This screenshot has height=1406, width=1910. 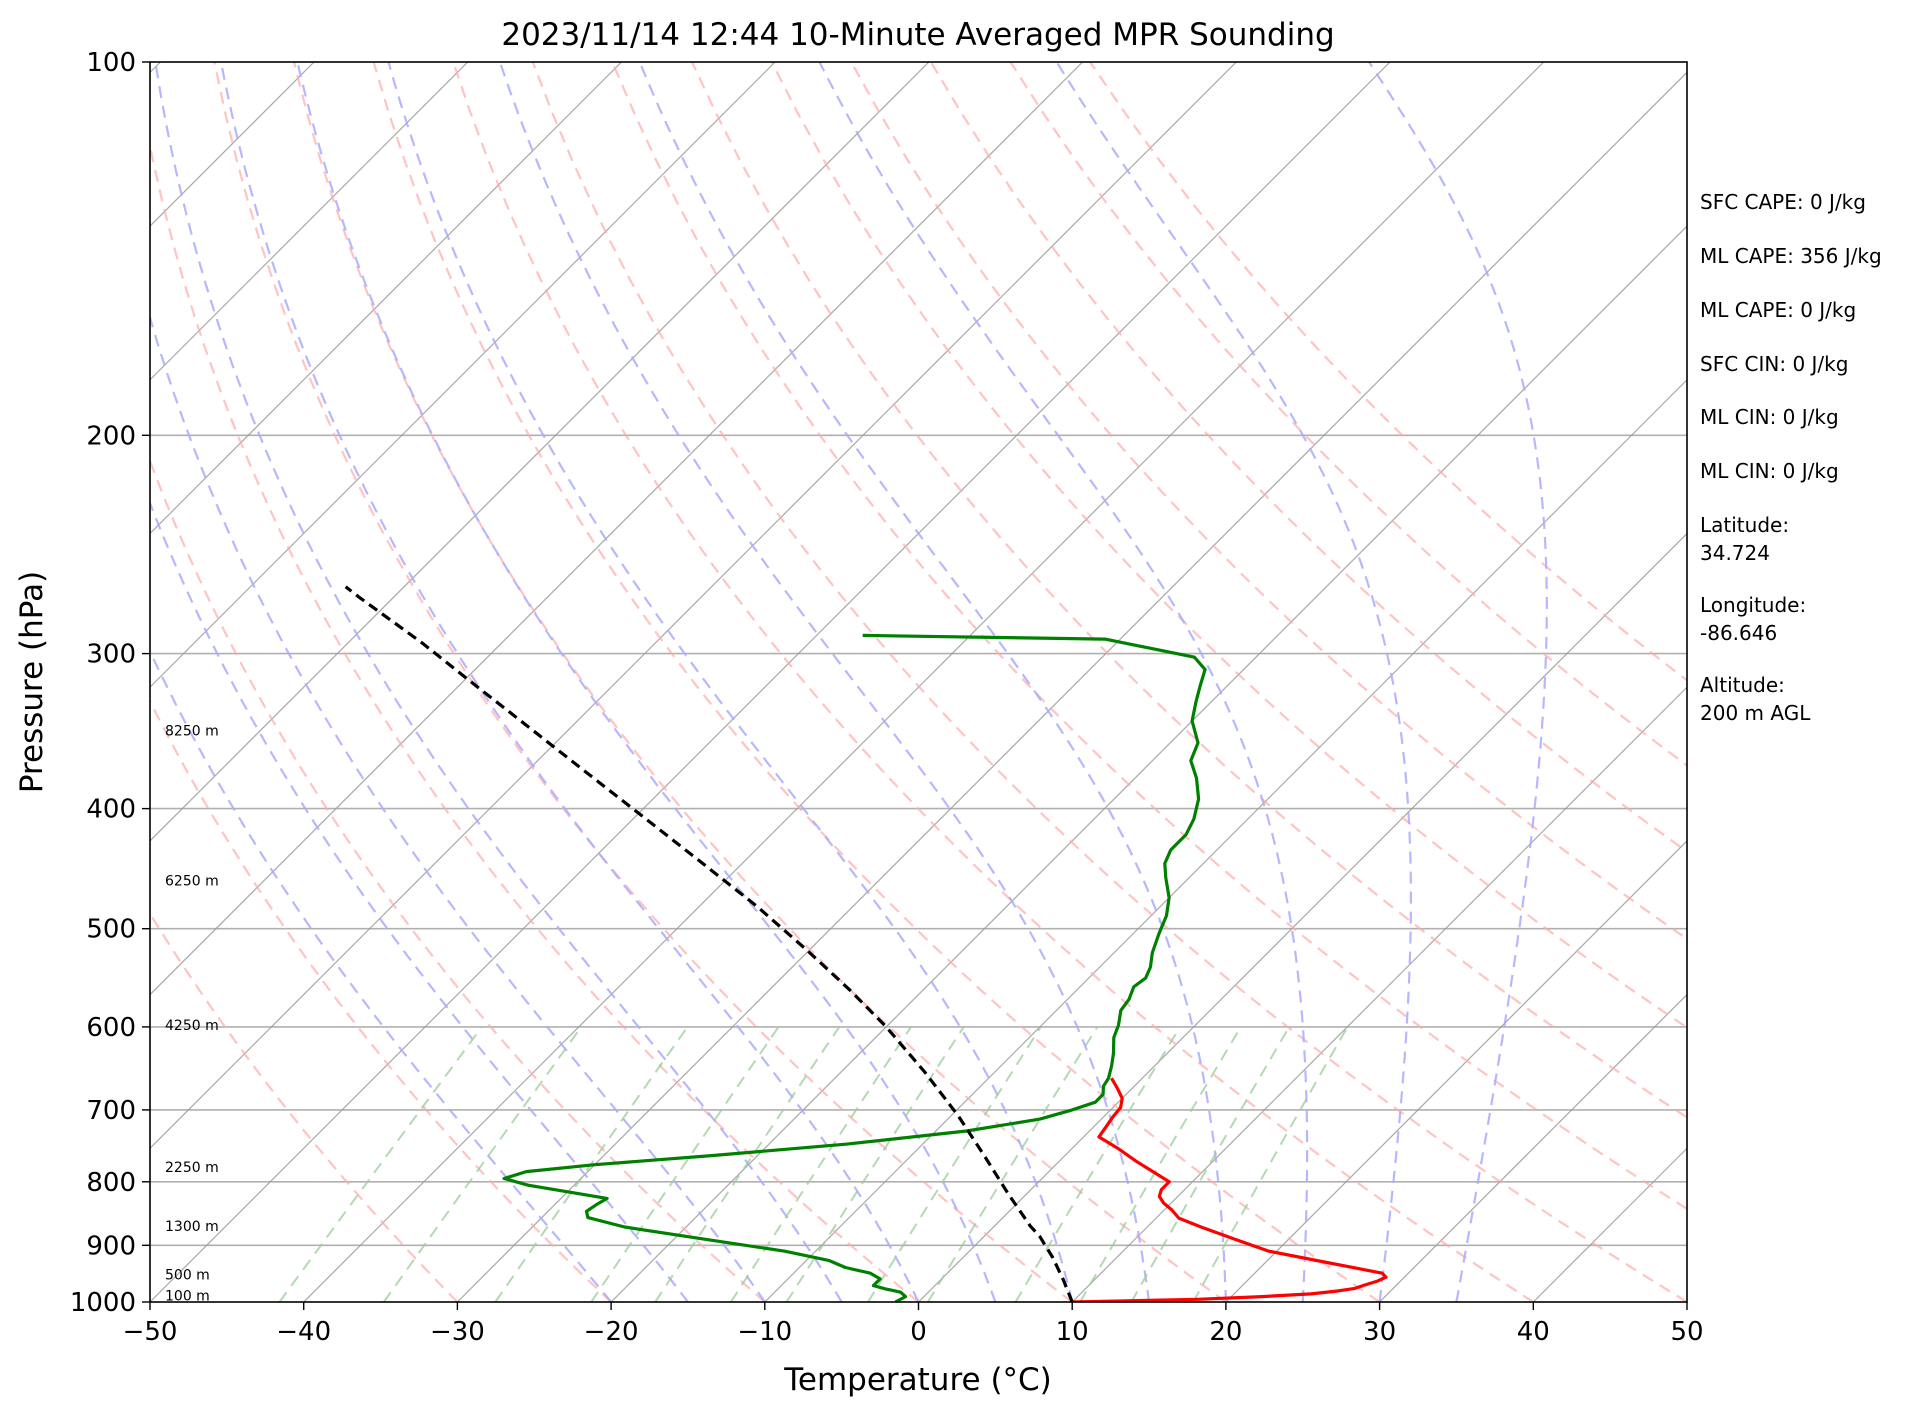 What do you see at coordinates (111, 1183) in the screenshot?
I see `y-tick-label: 800` at bounding box center [111, 1183].